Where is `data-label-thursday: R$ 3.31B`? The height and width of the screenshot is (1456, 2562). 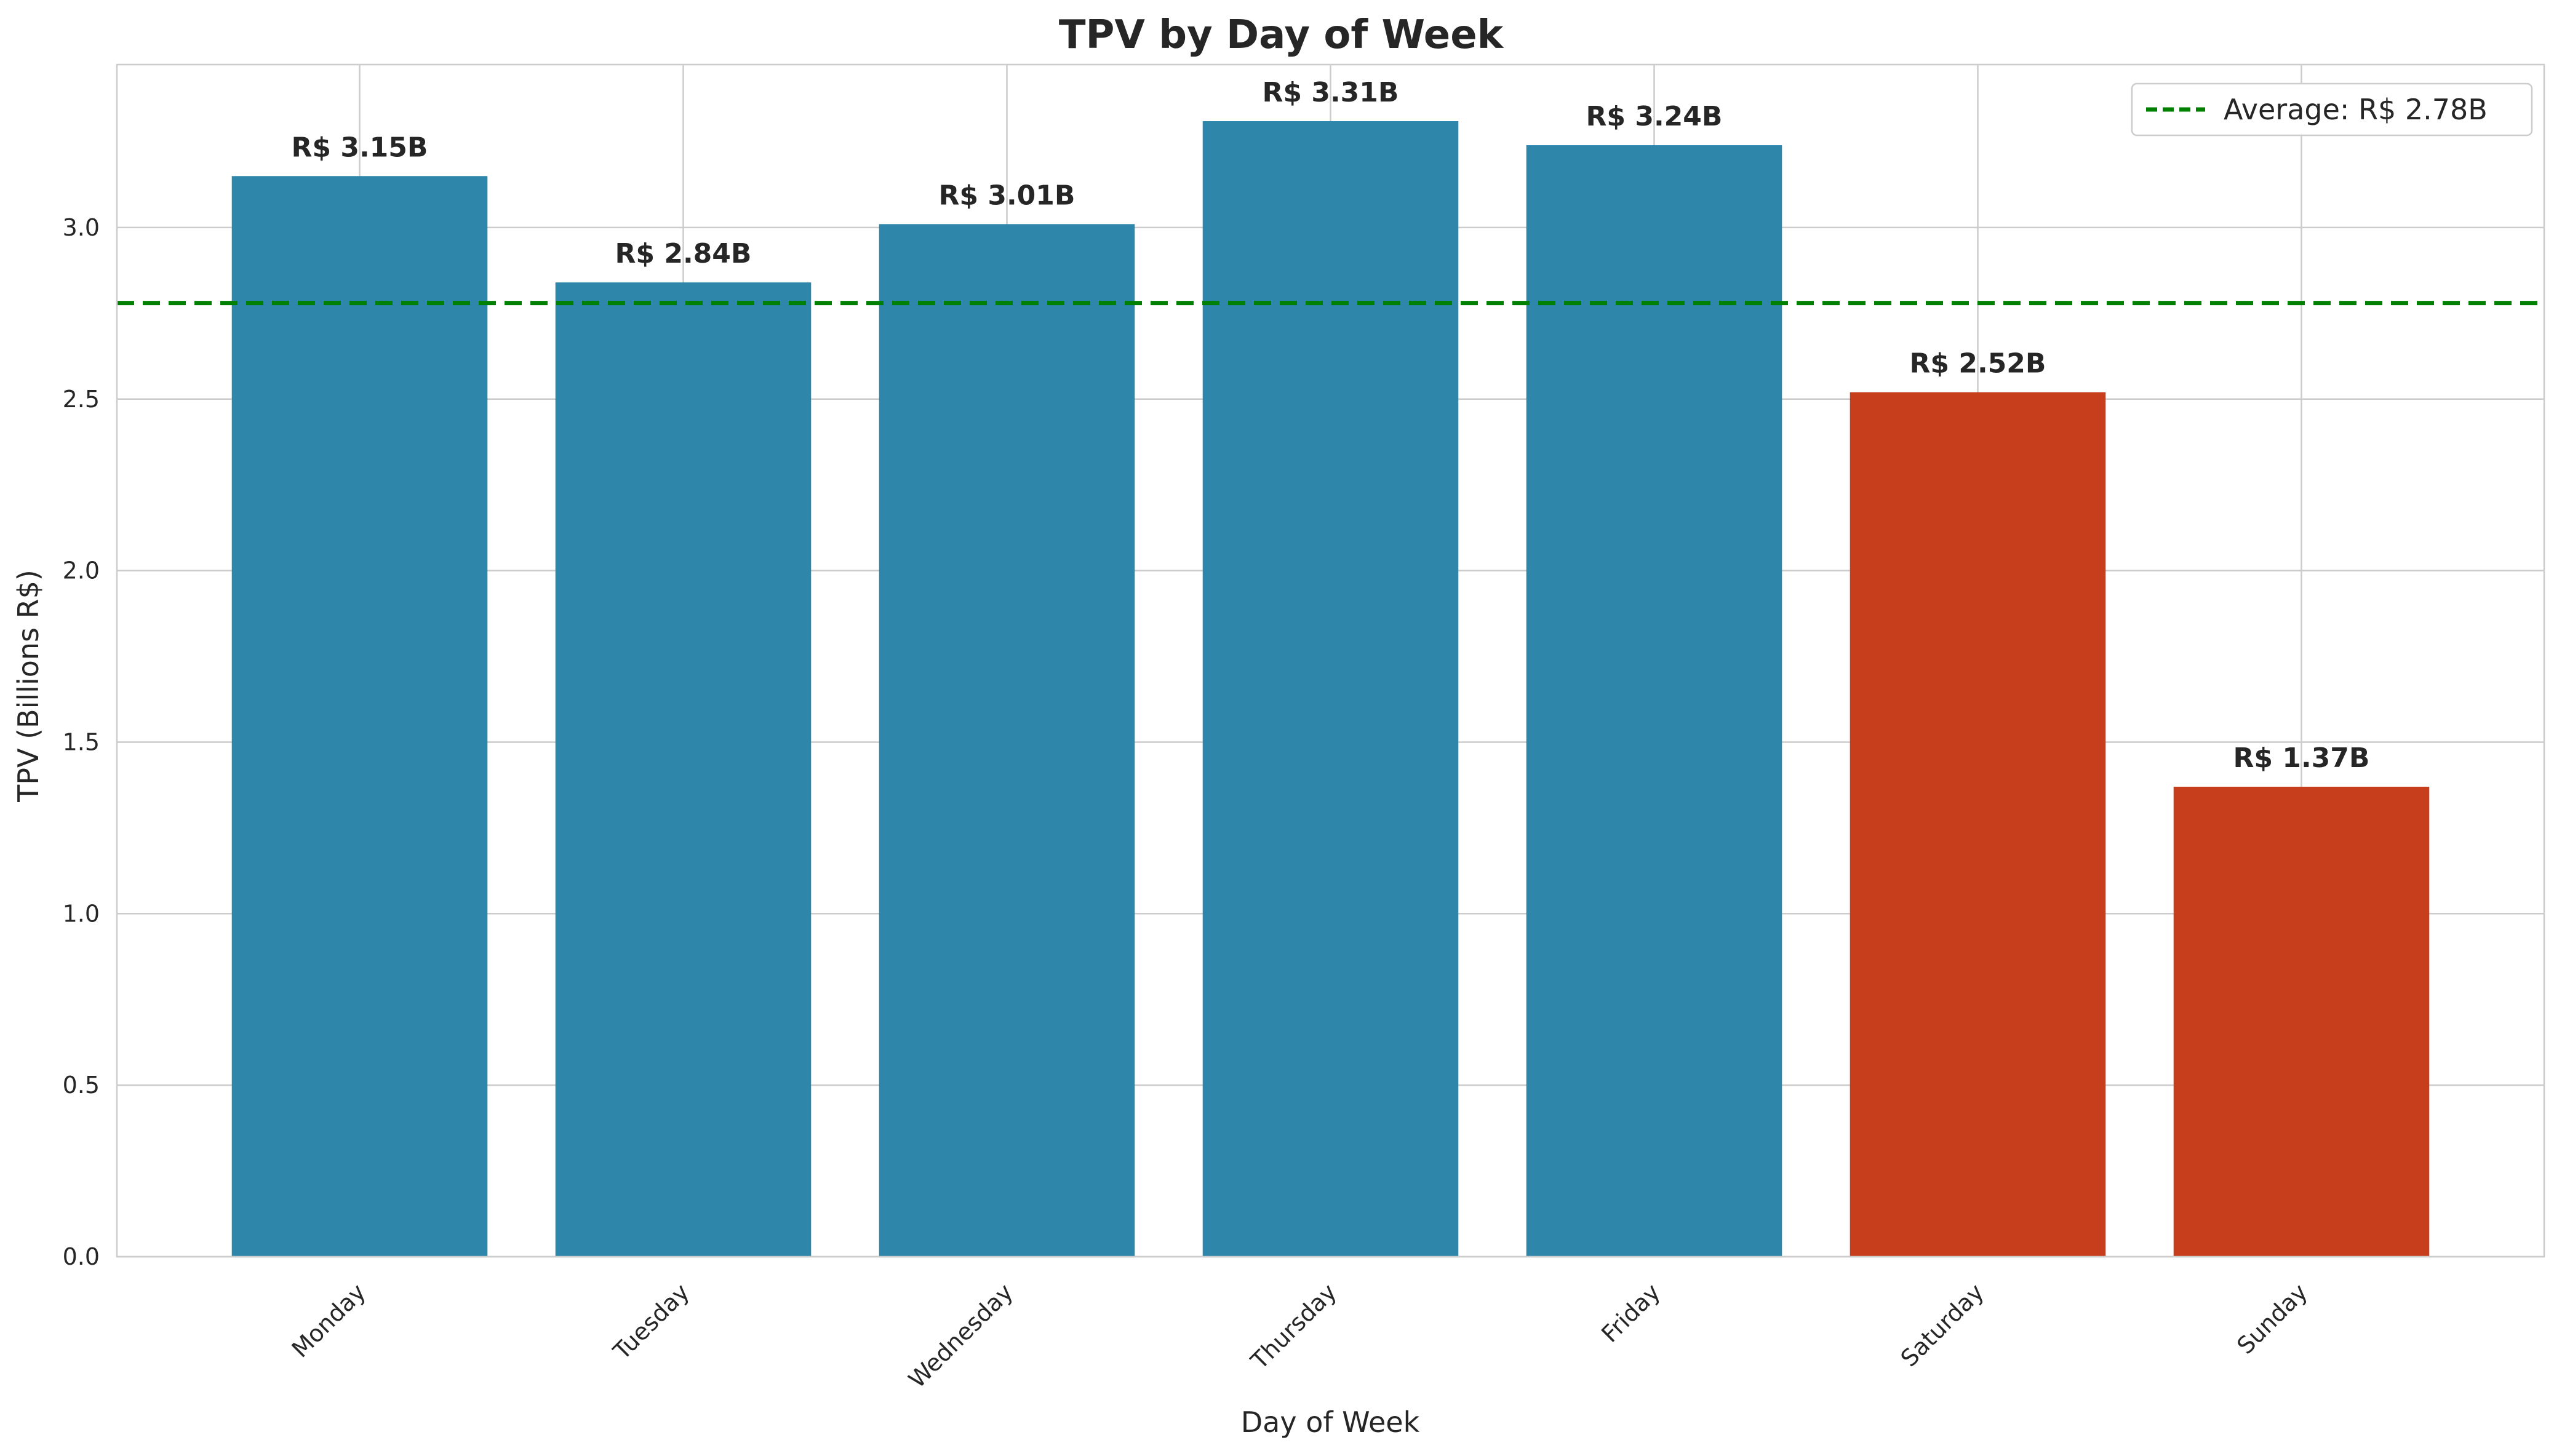
data-label-thursday: R$ 3.31B is located at coordinates (1331, 93).